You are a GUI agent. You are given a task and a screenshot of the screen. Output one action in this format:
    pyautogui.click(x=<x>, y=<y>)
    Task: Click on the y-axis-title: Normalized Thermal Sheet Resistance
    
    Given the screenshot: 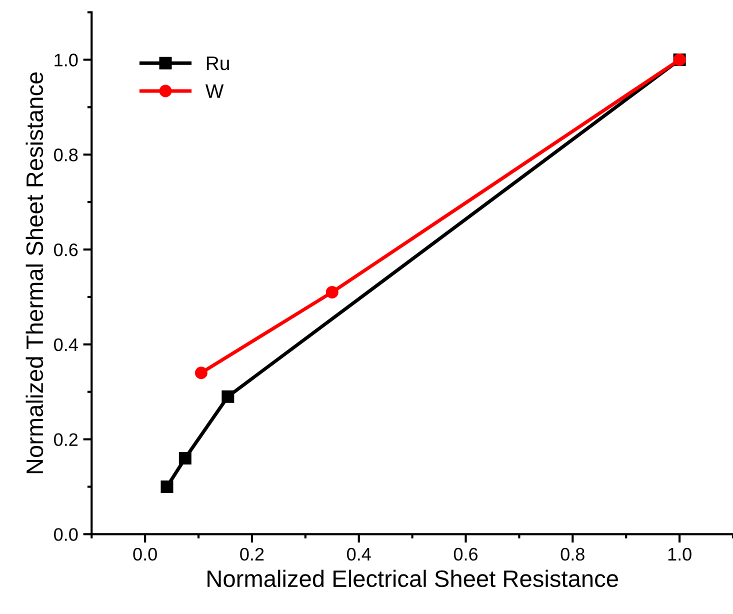 What is the action you would take?
    pyautogui.click(x=35, y=273)
    